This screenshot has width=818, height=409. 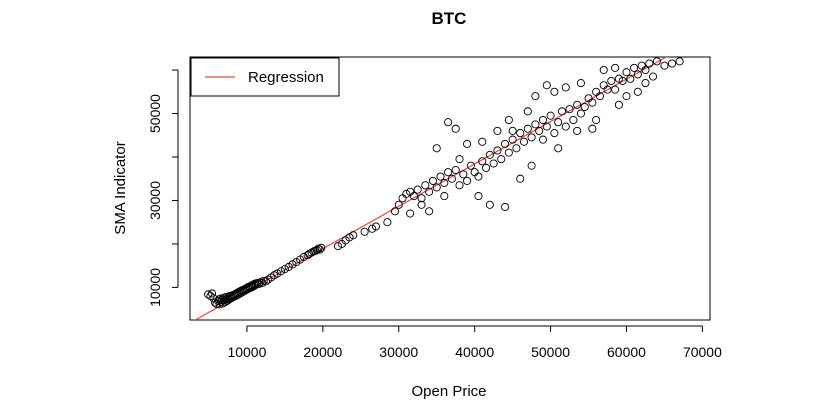 What do you see at coordinates (155, 200) in the screenshot?
I see `y-tick-label: 30000` at bounding box center [155, 200].